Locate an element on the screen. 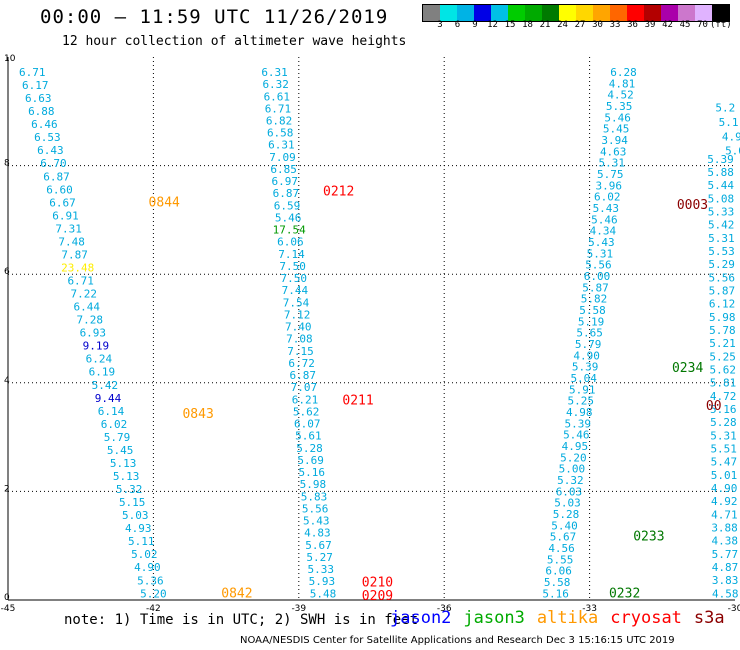 The height and width of the screenshot is (650, 740). swh-value: 5.77 is located at coordinates (725, 554).